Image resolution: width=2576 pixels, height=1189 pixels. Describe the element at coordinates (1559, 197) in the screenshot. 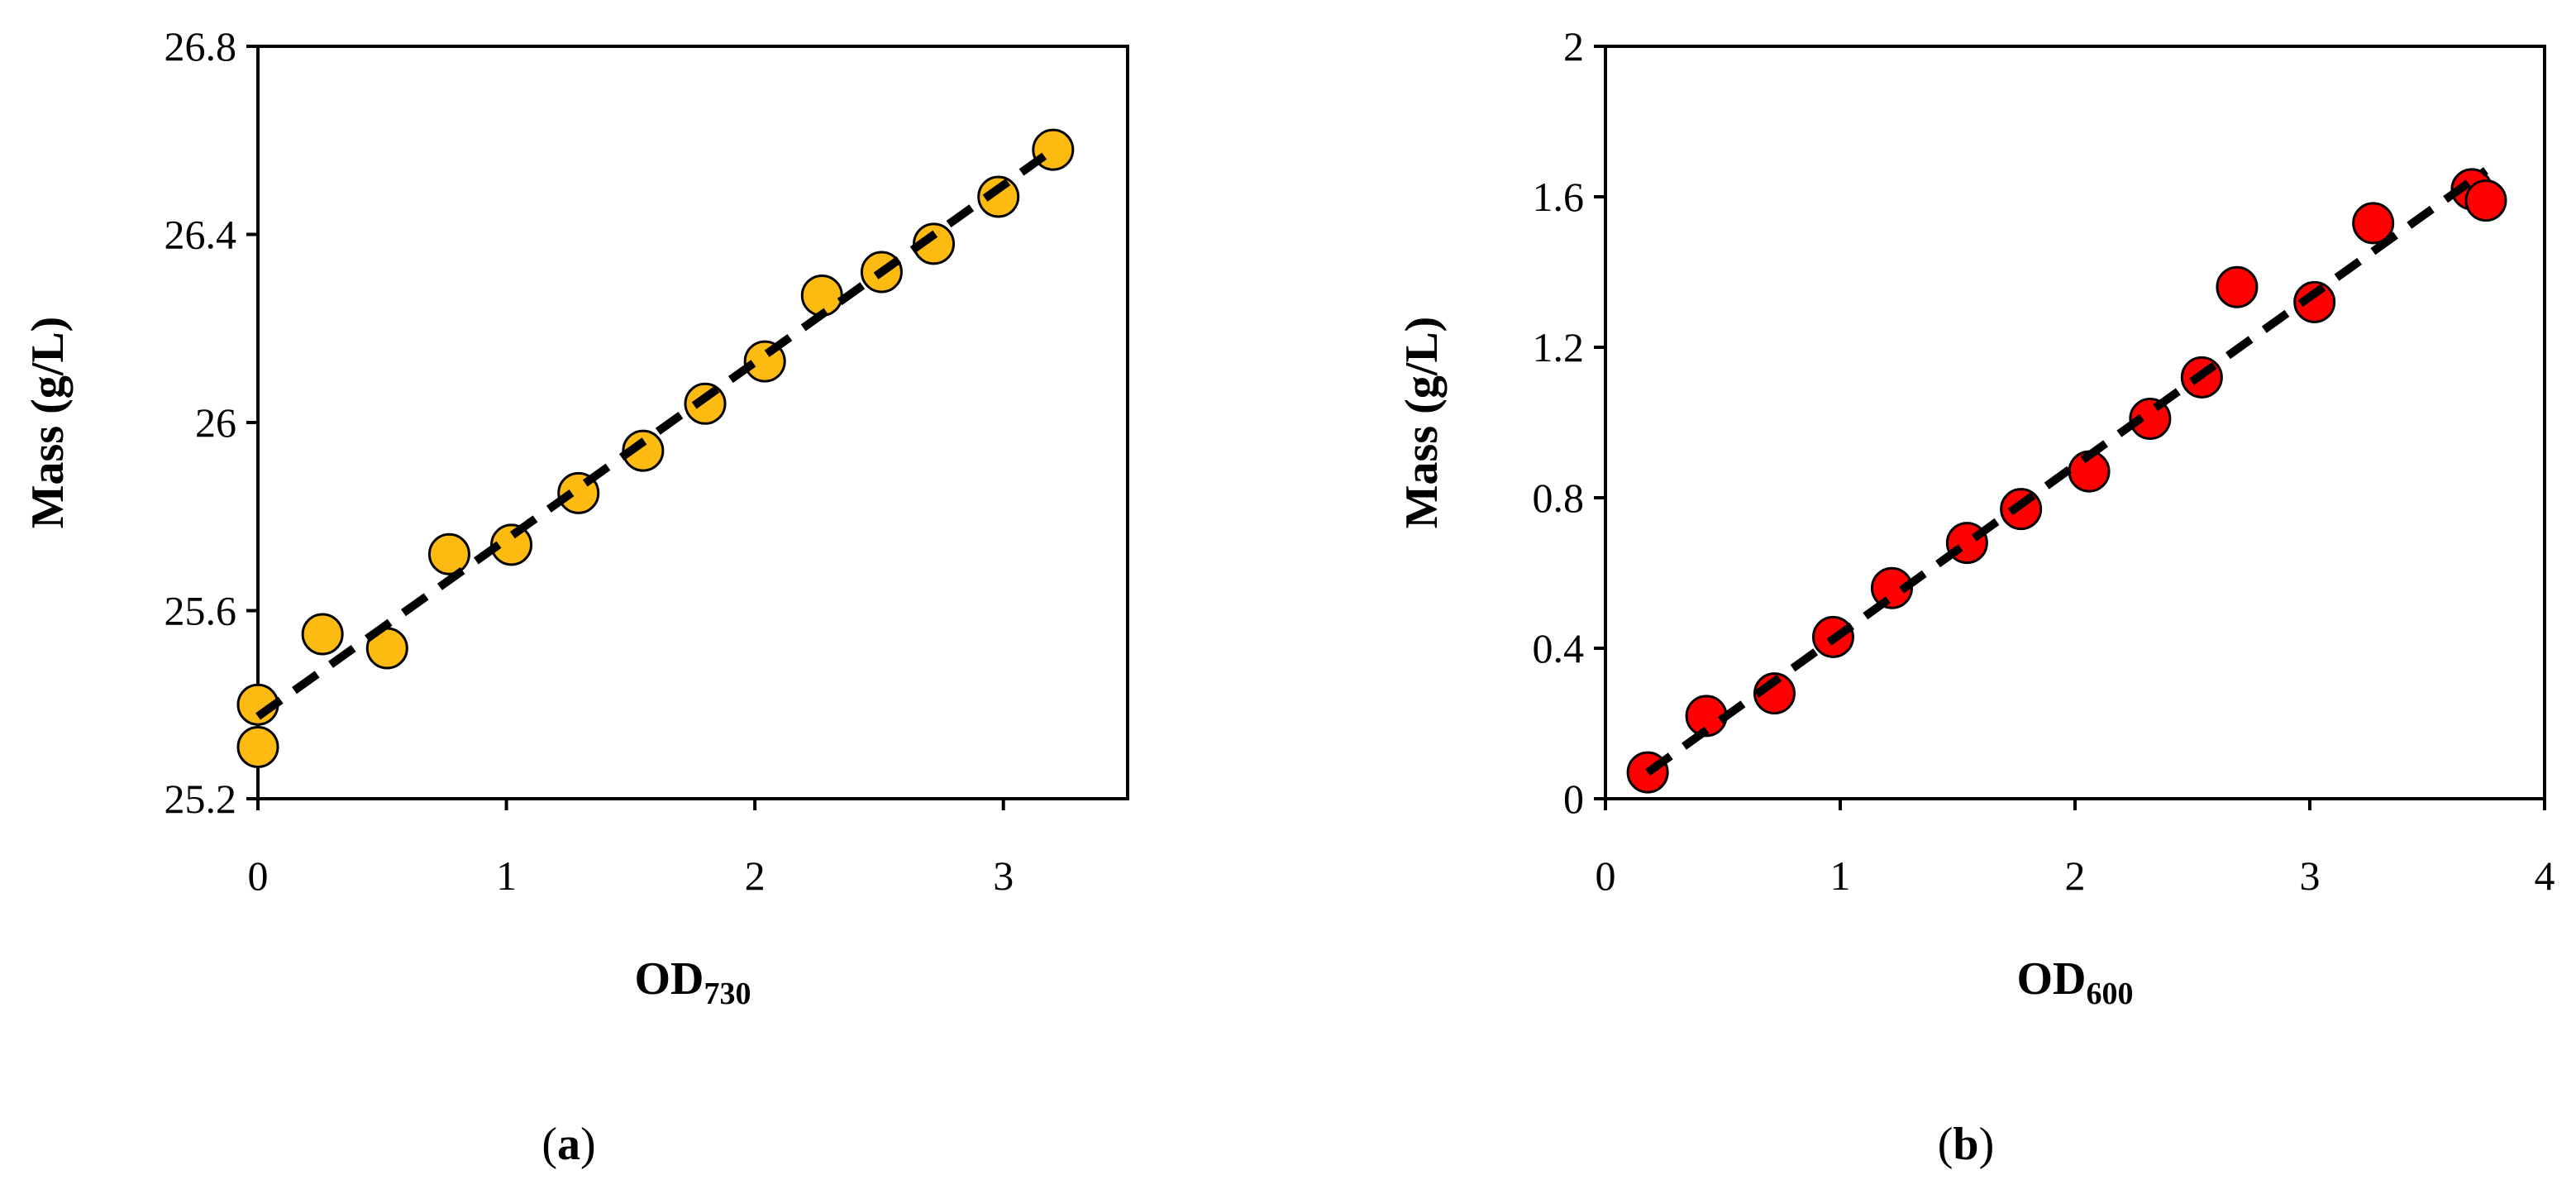

I see `y-tick-label: 1.6` at that location.